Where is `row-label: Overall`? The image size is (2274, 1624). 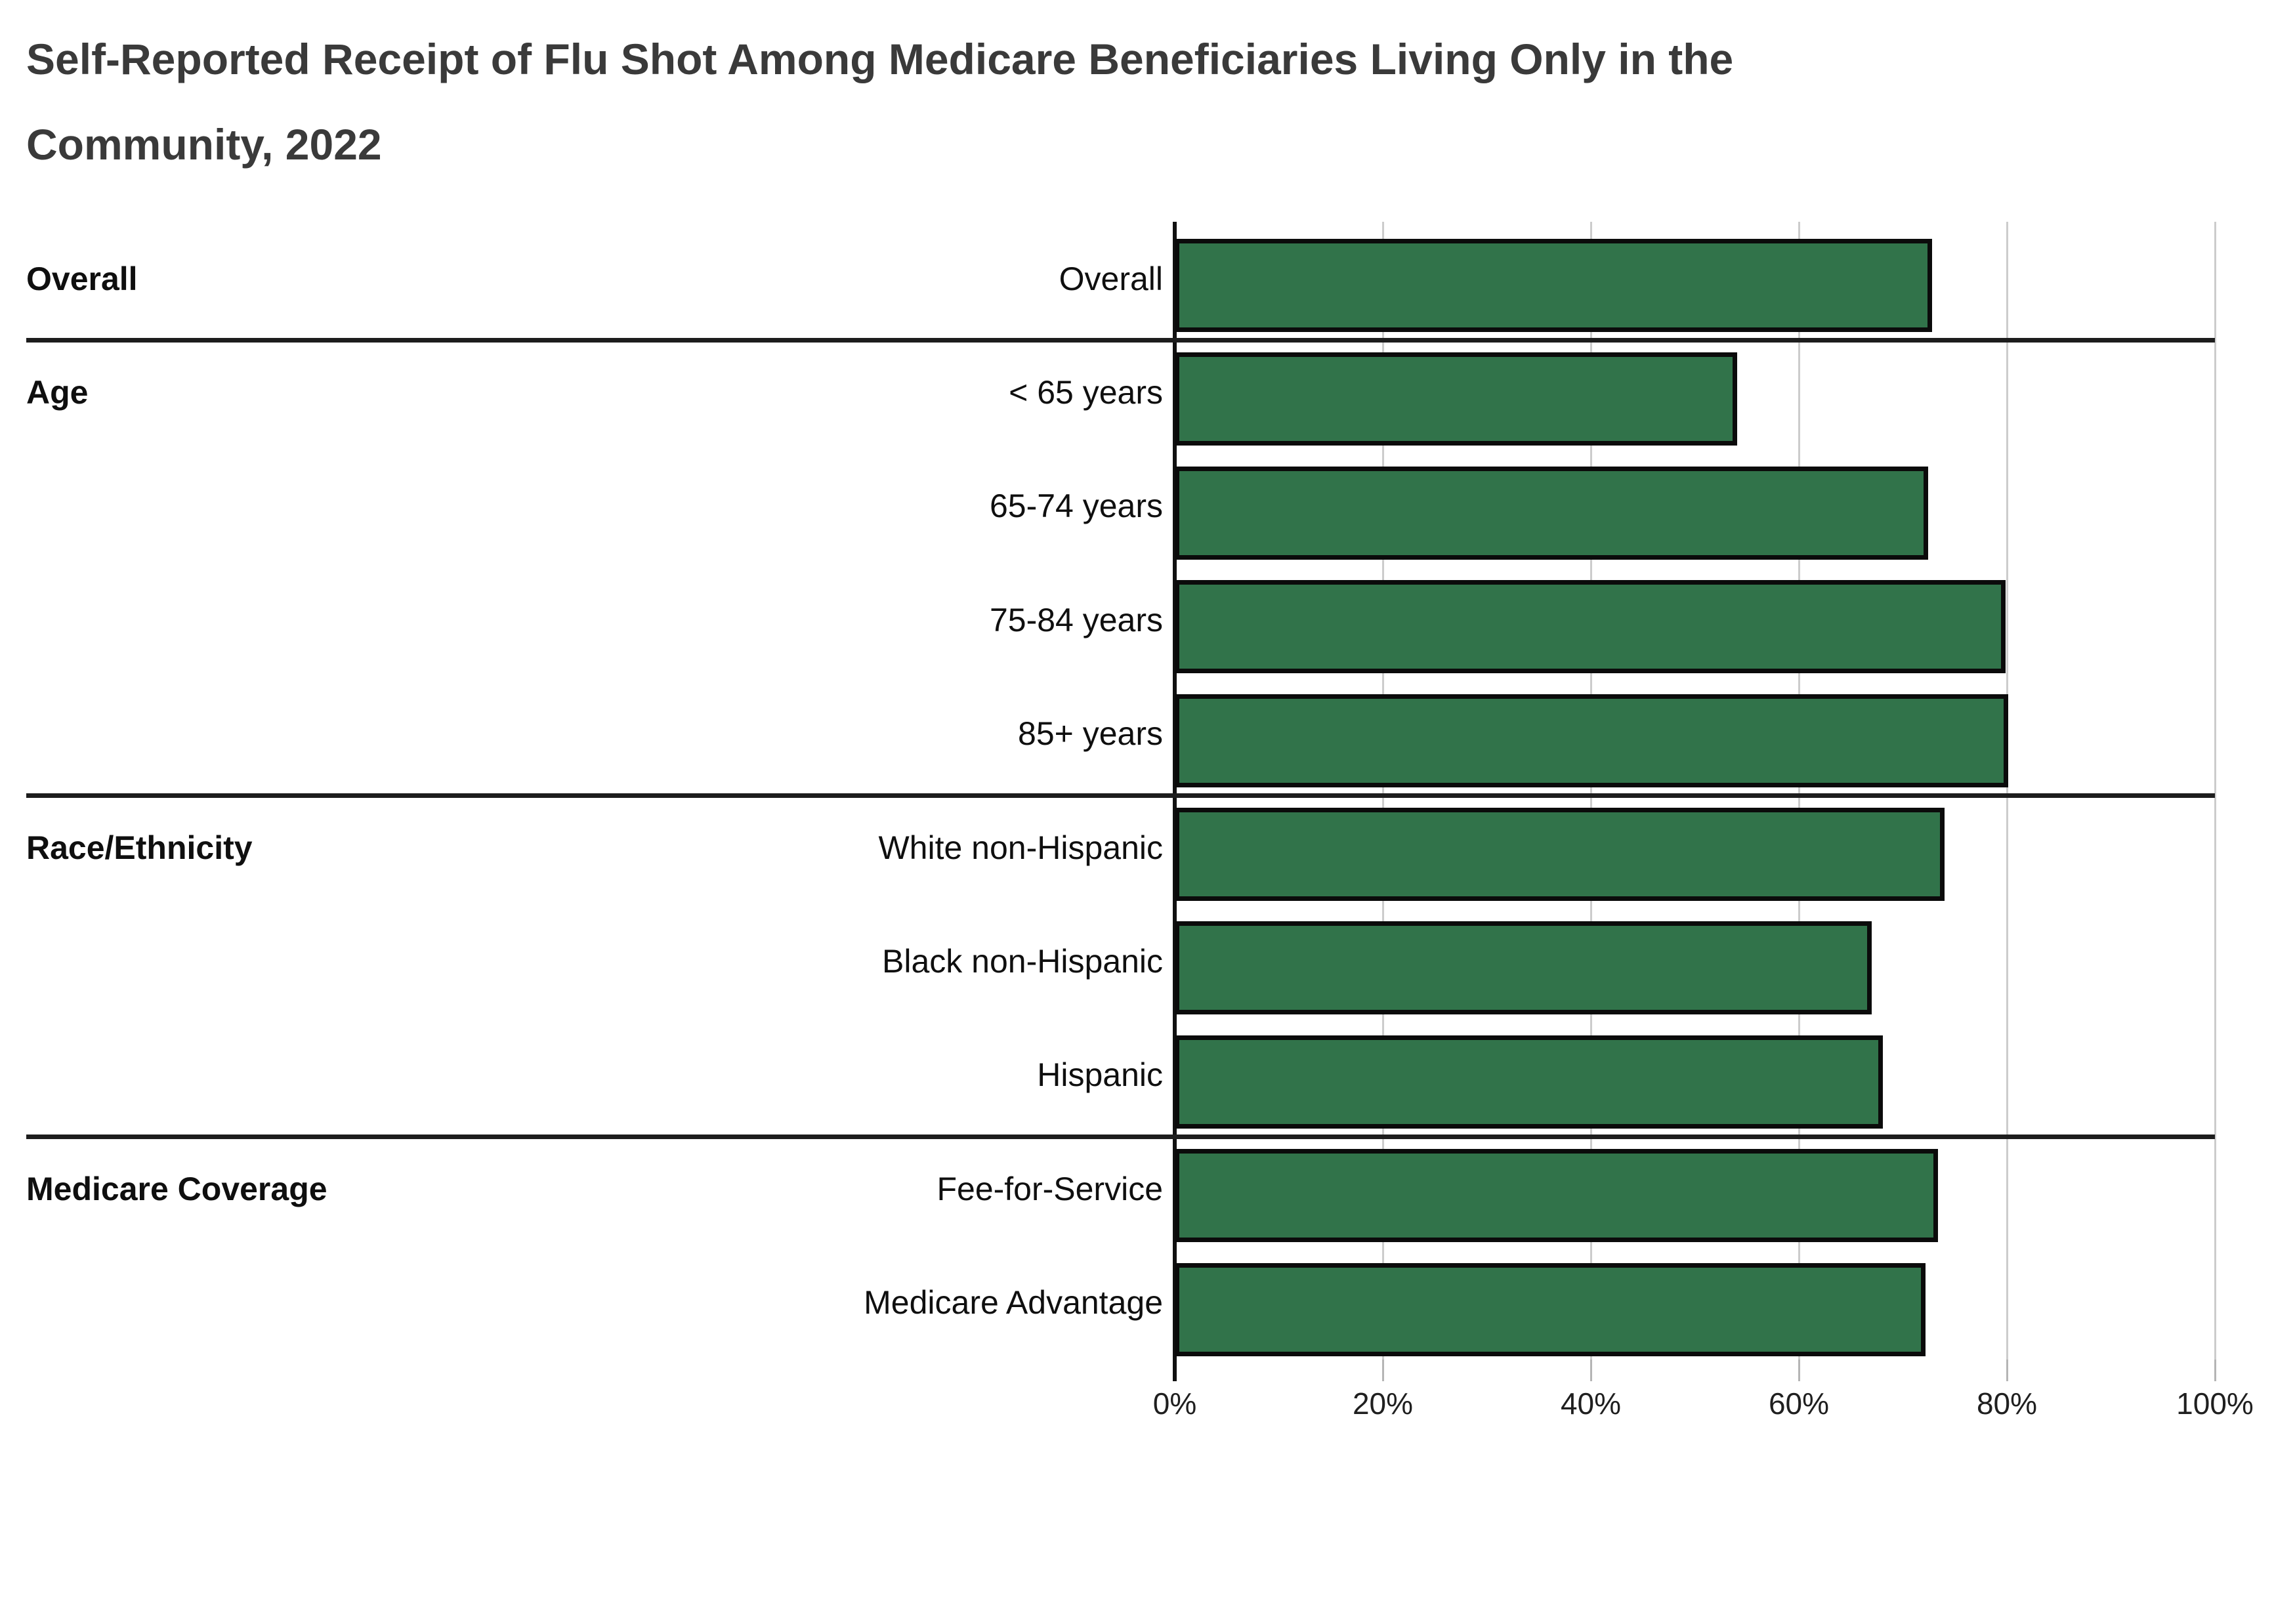
row-label: Overall is located at coordinates (1111, 278).